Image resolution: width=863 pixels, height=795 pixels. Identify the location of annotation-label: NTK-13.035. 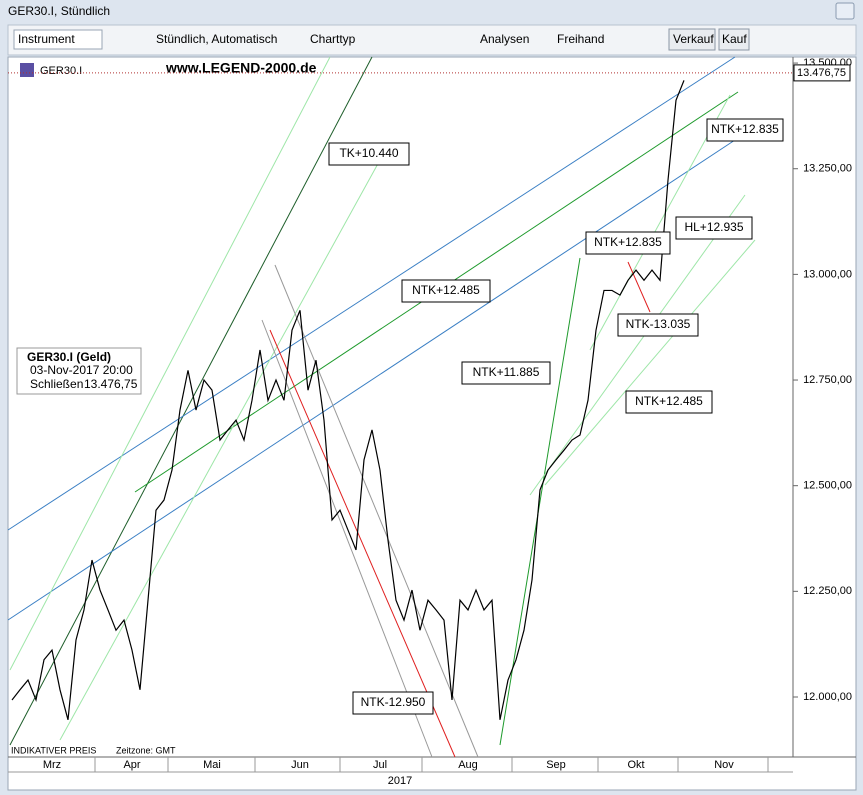
(658, 324).